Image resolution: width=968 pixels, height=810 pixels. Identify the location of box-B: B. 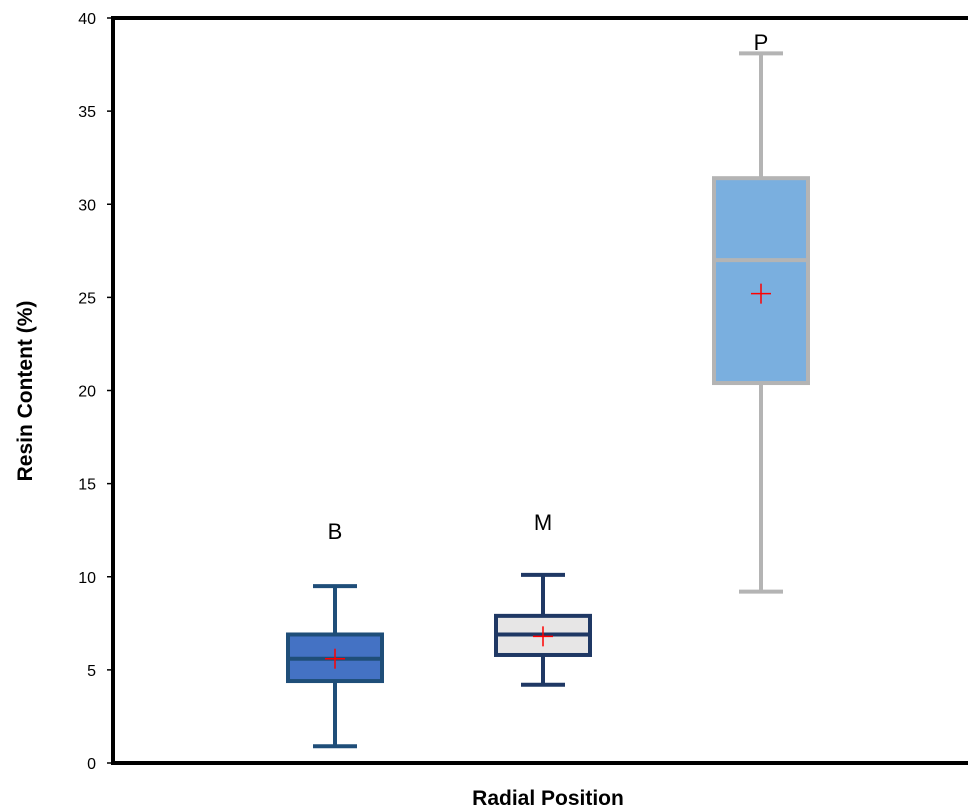
(335, 634).